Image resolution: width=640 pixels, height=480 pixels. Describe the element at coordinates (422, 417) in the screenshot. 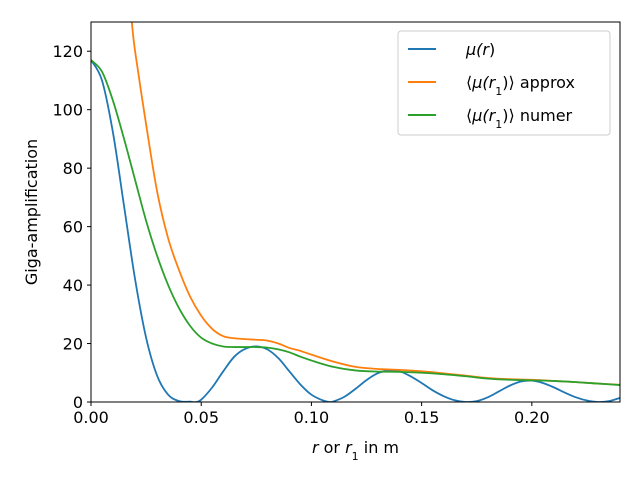

I see `x-tick-label: 0.15` at that location.